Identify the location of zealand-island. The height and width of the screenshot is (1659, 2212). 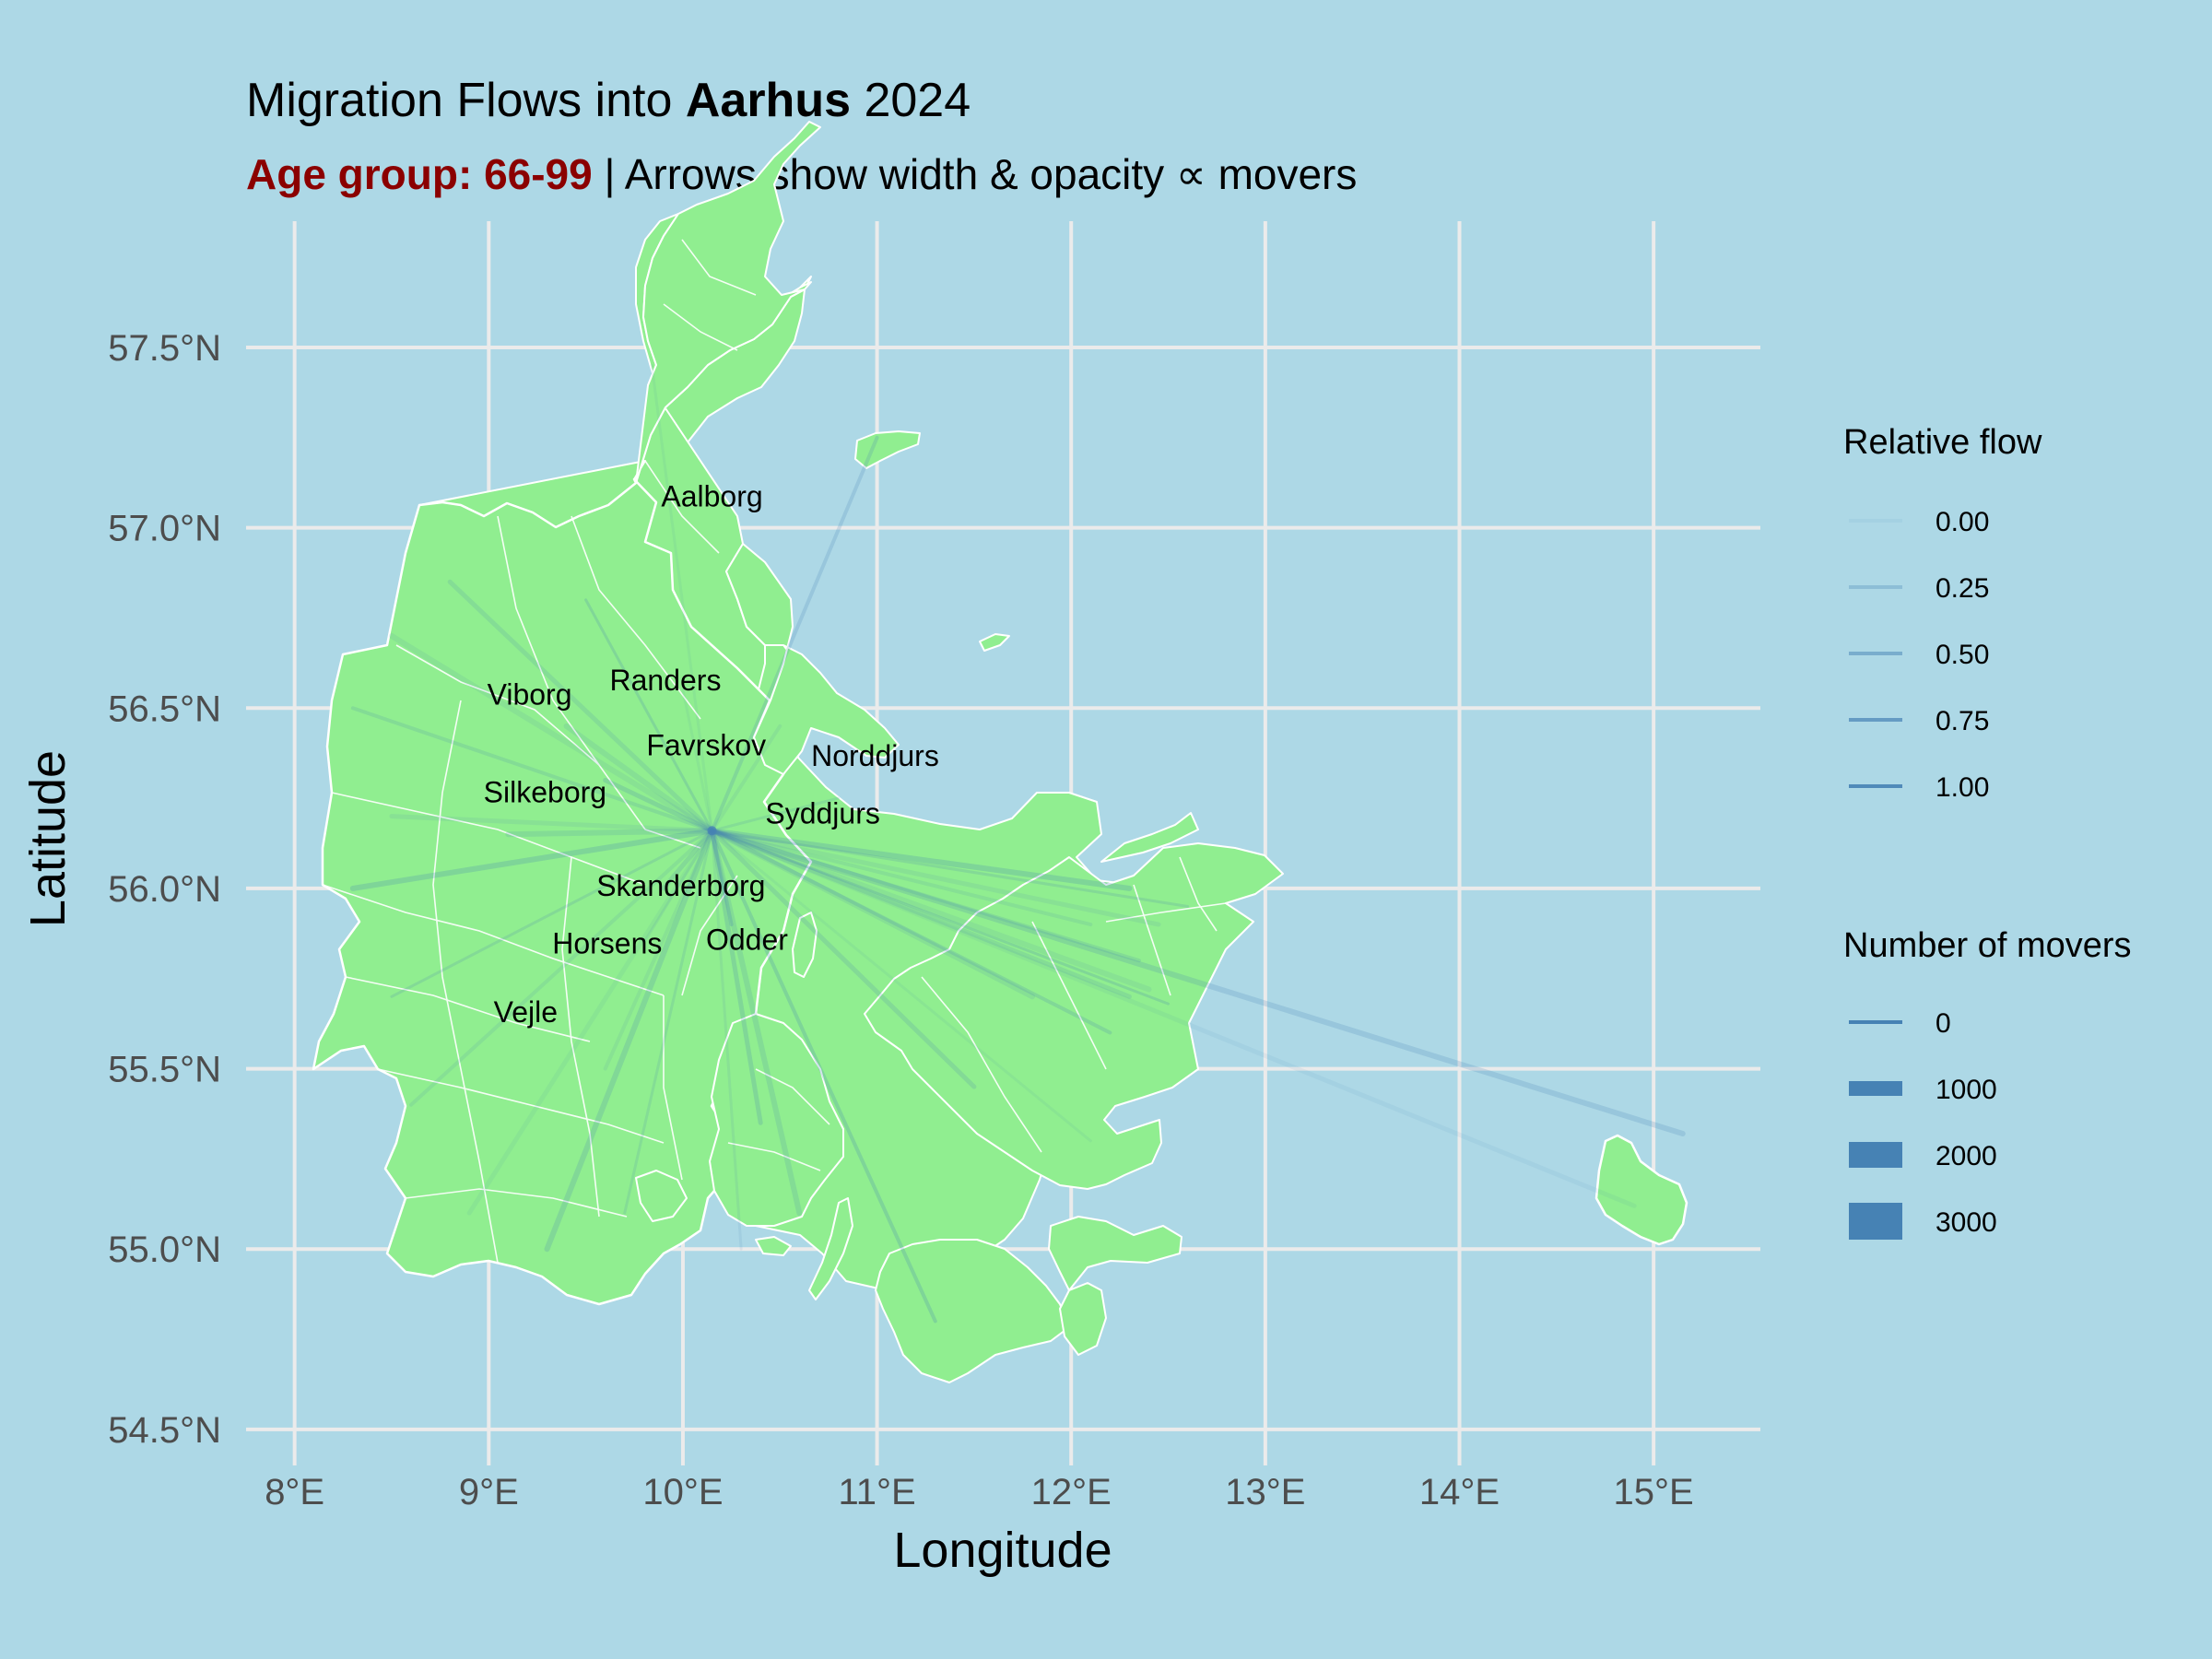
(1074, 1016).